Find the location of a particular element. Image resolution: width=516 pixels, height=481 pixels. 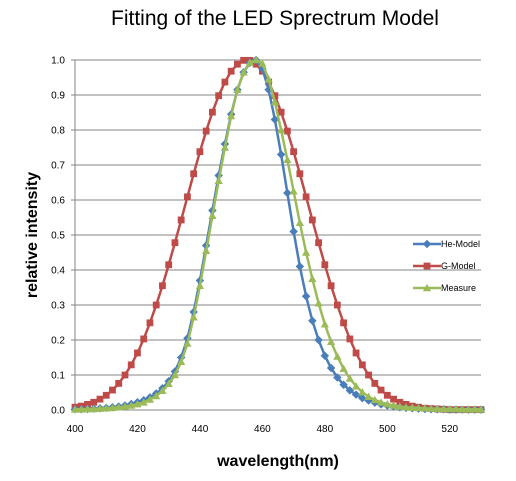

x-tick-label: 520 is located at coordinates (449, 429).